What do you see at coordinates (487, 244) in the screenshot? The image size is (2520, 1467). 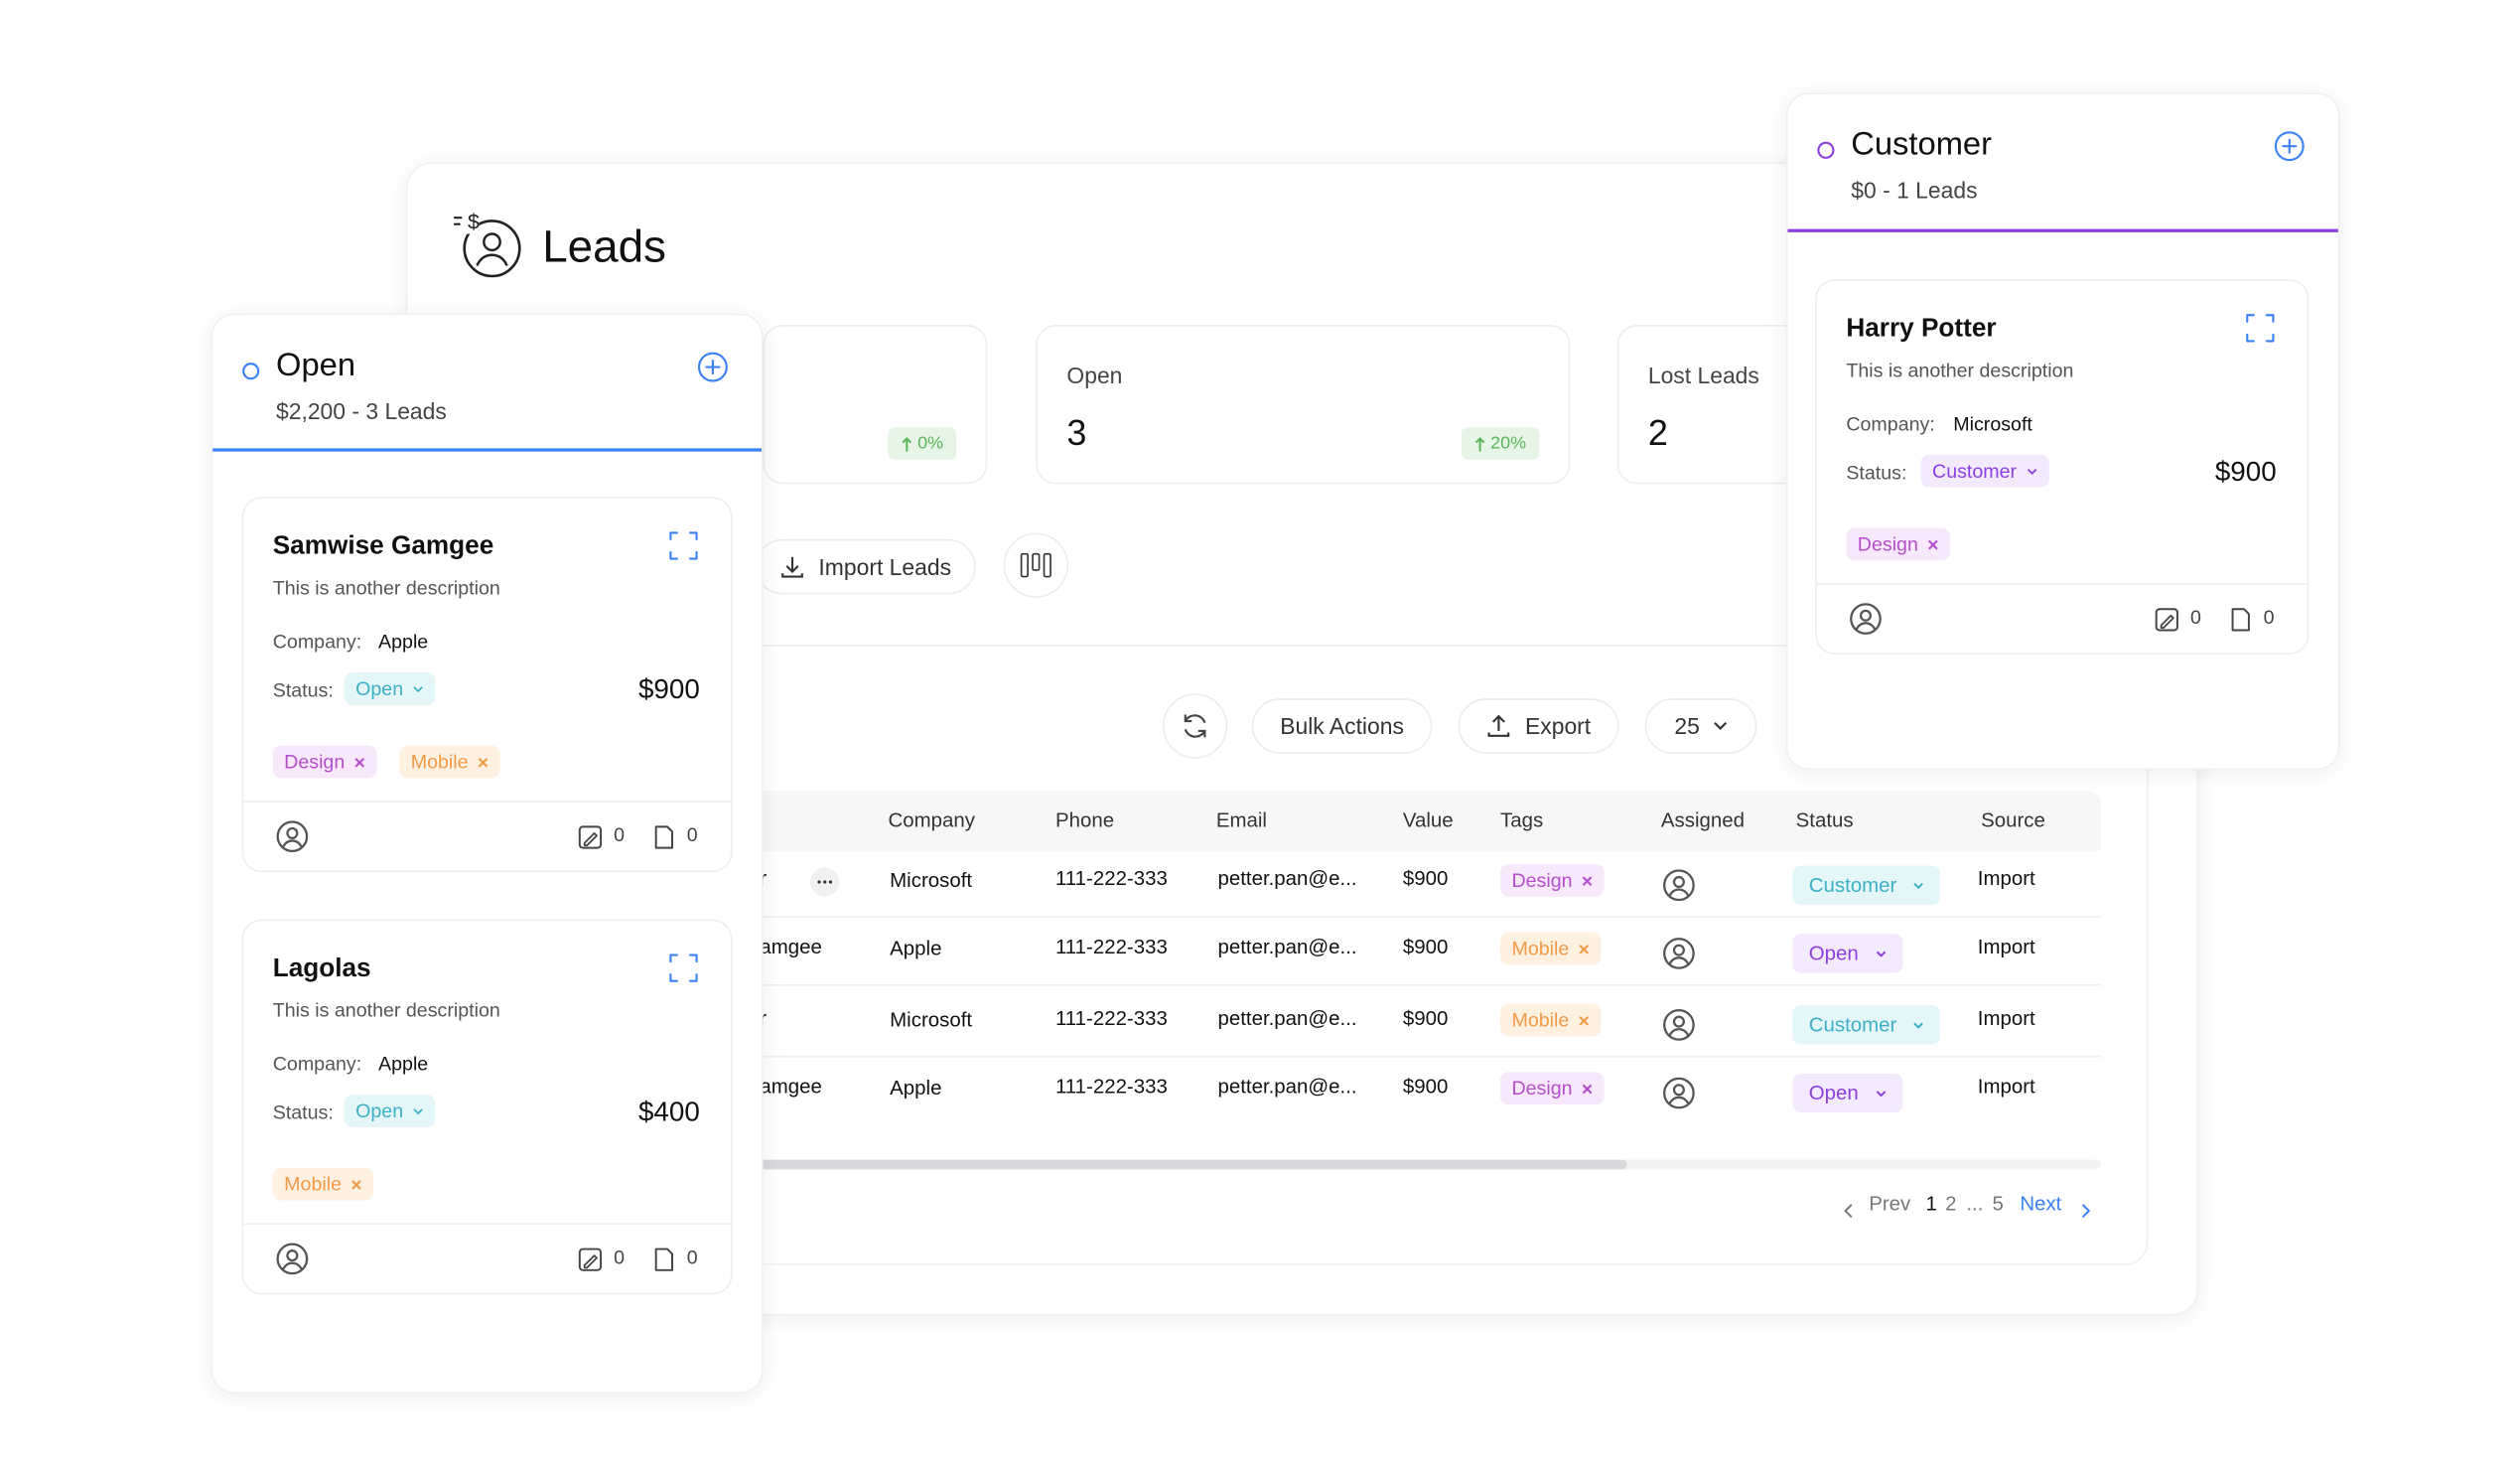 I see `leads-icon-svg: $` at bounding box center [487, 244].